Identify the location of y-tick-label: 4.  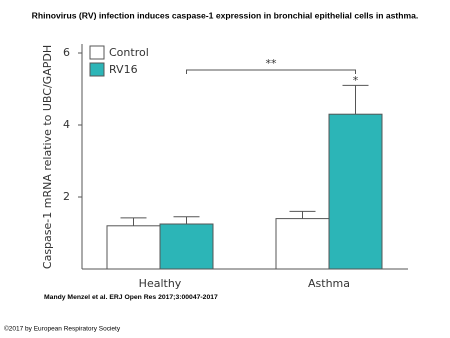
(66, 124).